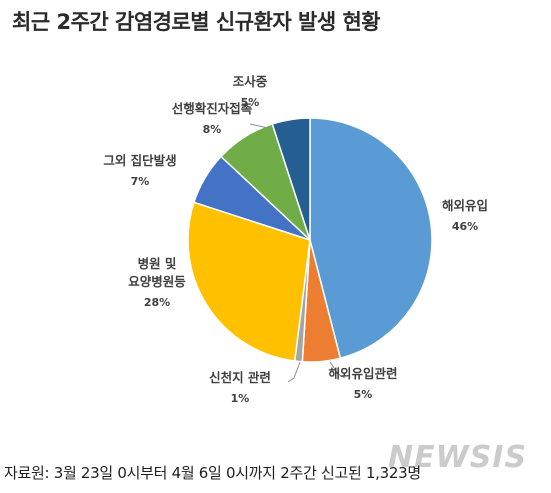 The width and height of the screenshot is (551, 493). What do you see at coordinates (240, 377) in the screenshot?
I see `slice-label-text: 신천지 관련` at bounding box center [240, 377].